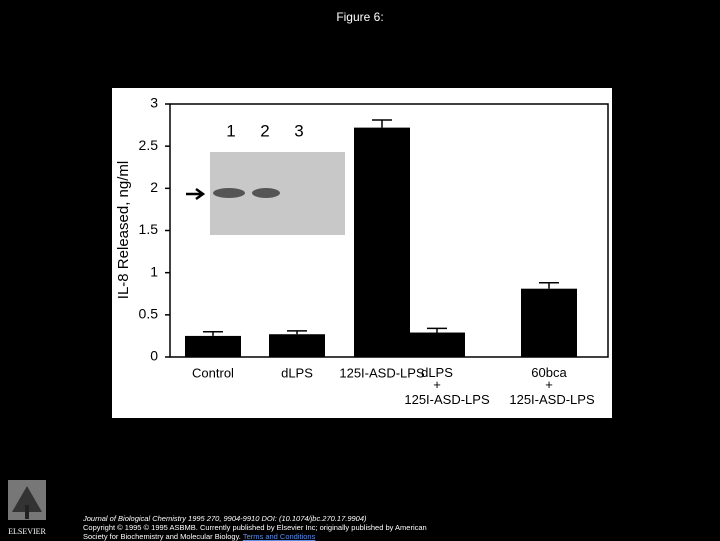 The image size is (720, 541). Describe the element at coordinates (27, 500) in the screenshot. I see `elsevier-logo` at that location.